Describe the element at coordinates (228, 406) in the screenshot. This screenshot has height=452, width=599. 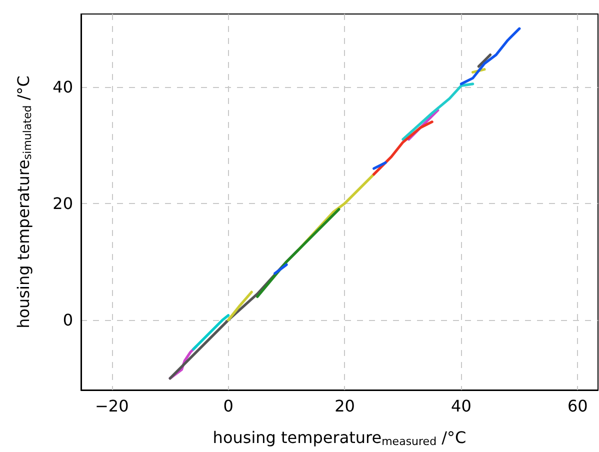
I see `x-tick-label: 0` at that location.